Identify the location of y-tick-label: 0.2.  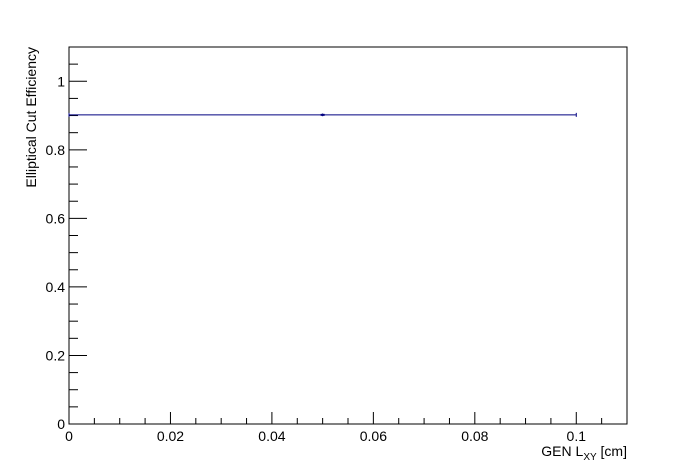
(56, 355).